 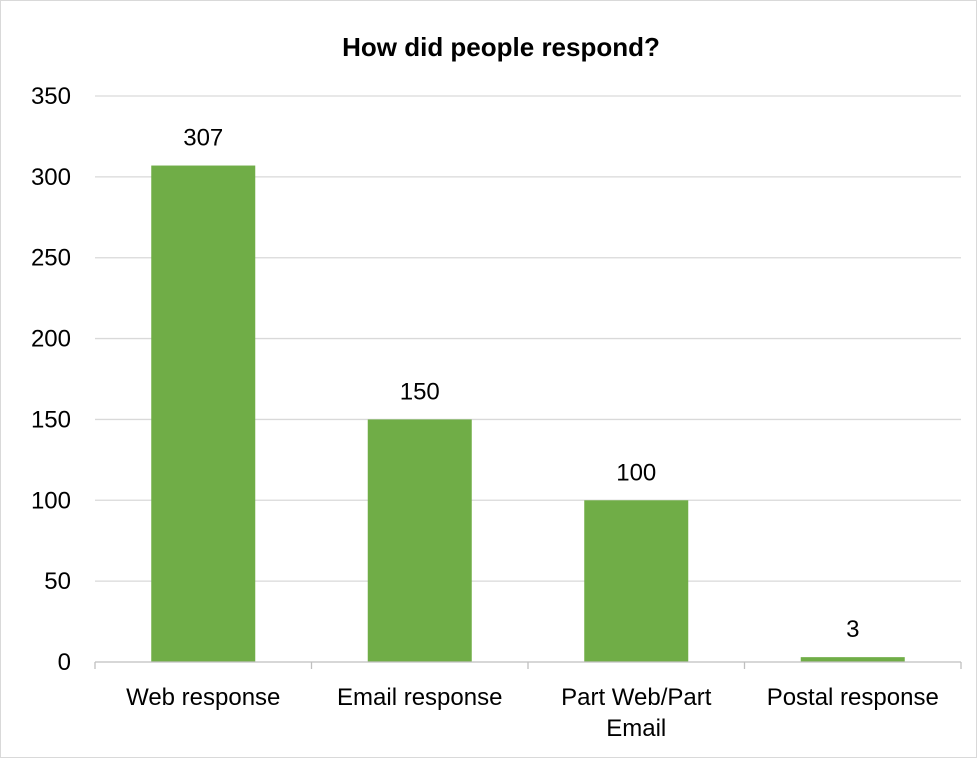 What do you see at coordinates (51, 177) in the screenshot?
I see `y-tick-label: 300` at bounding box center [51, 177].